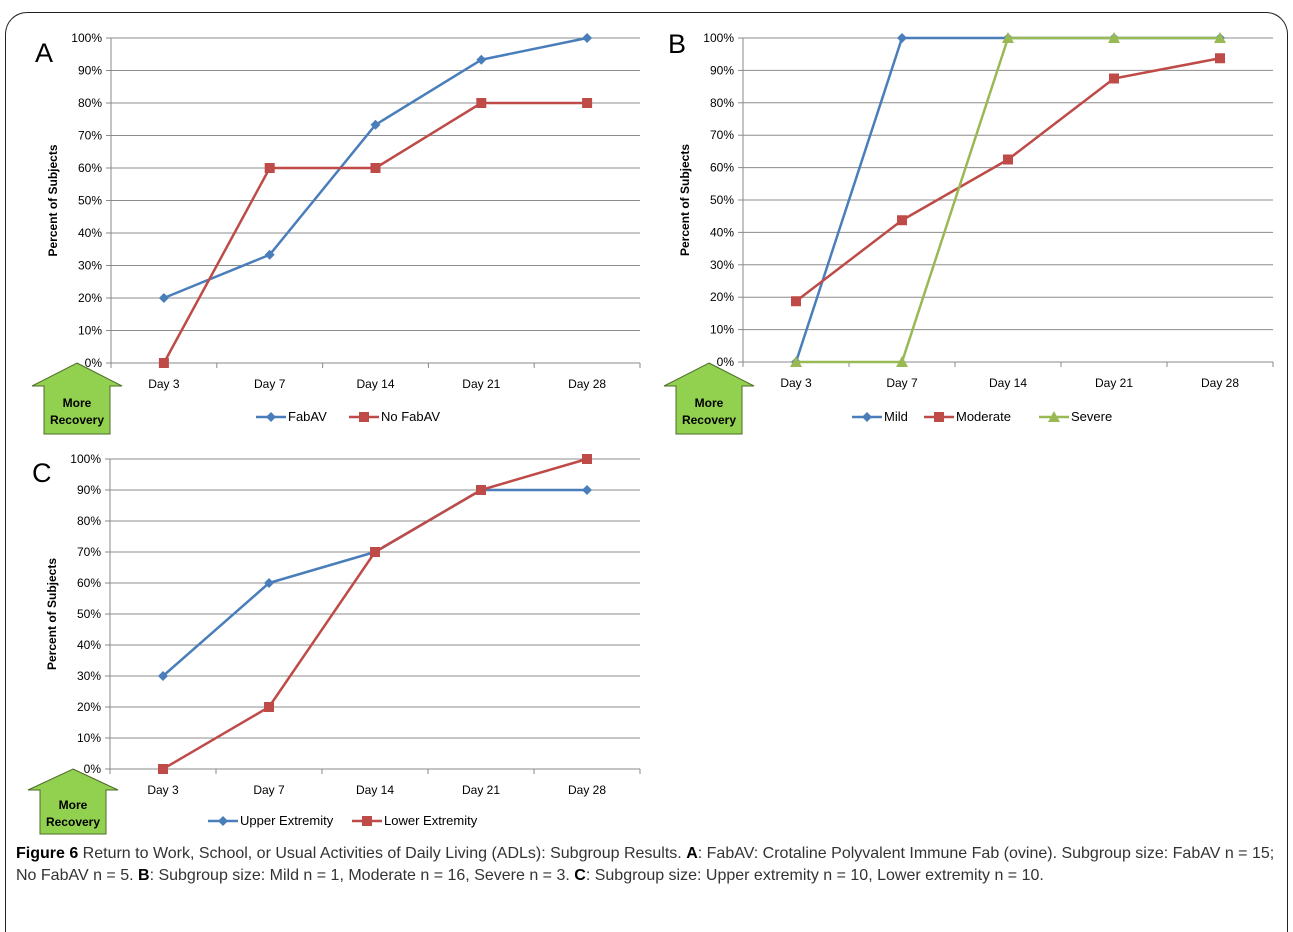 This screenshot has height=932, width=1293. I want to click on legend-label: Lower Extremity, so click(431, 820).